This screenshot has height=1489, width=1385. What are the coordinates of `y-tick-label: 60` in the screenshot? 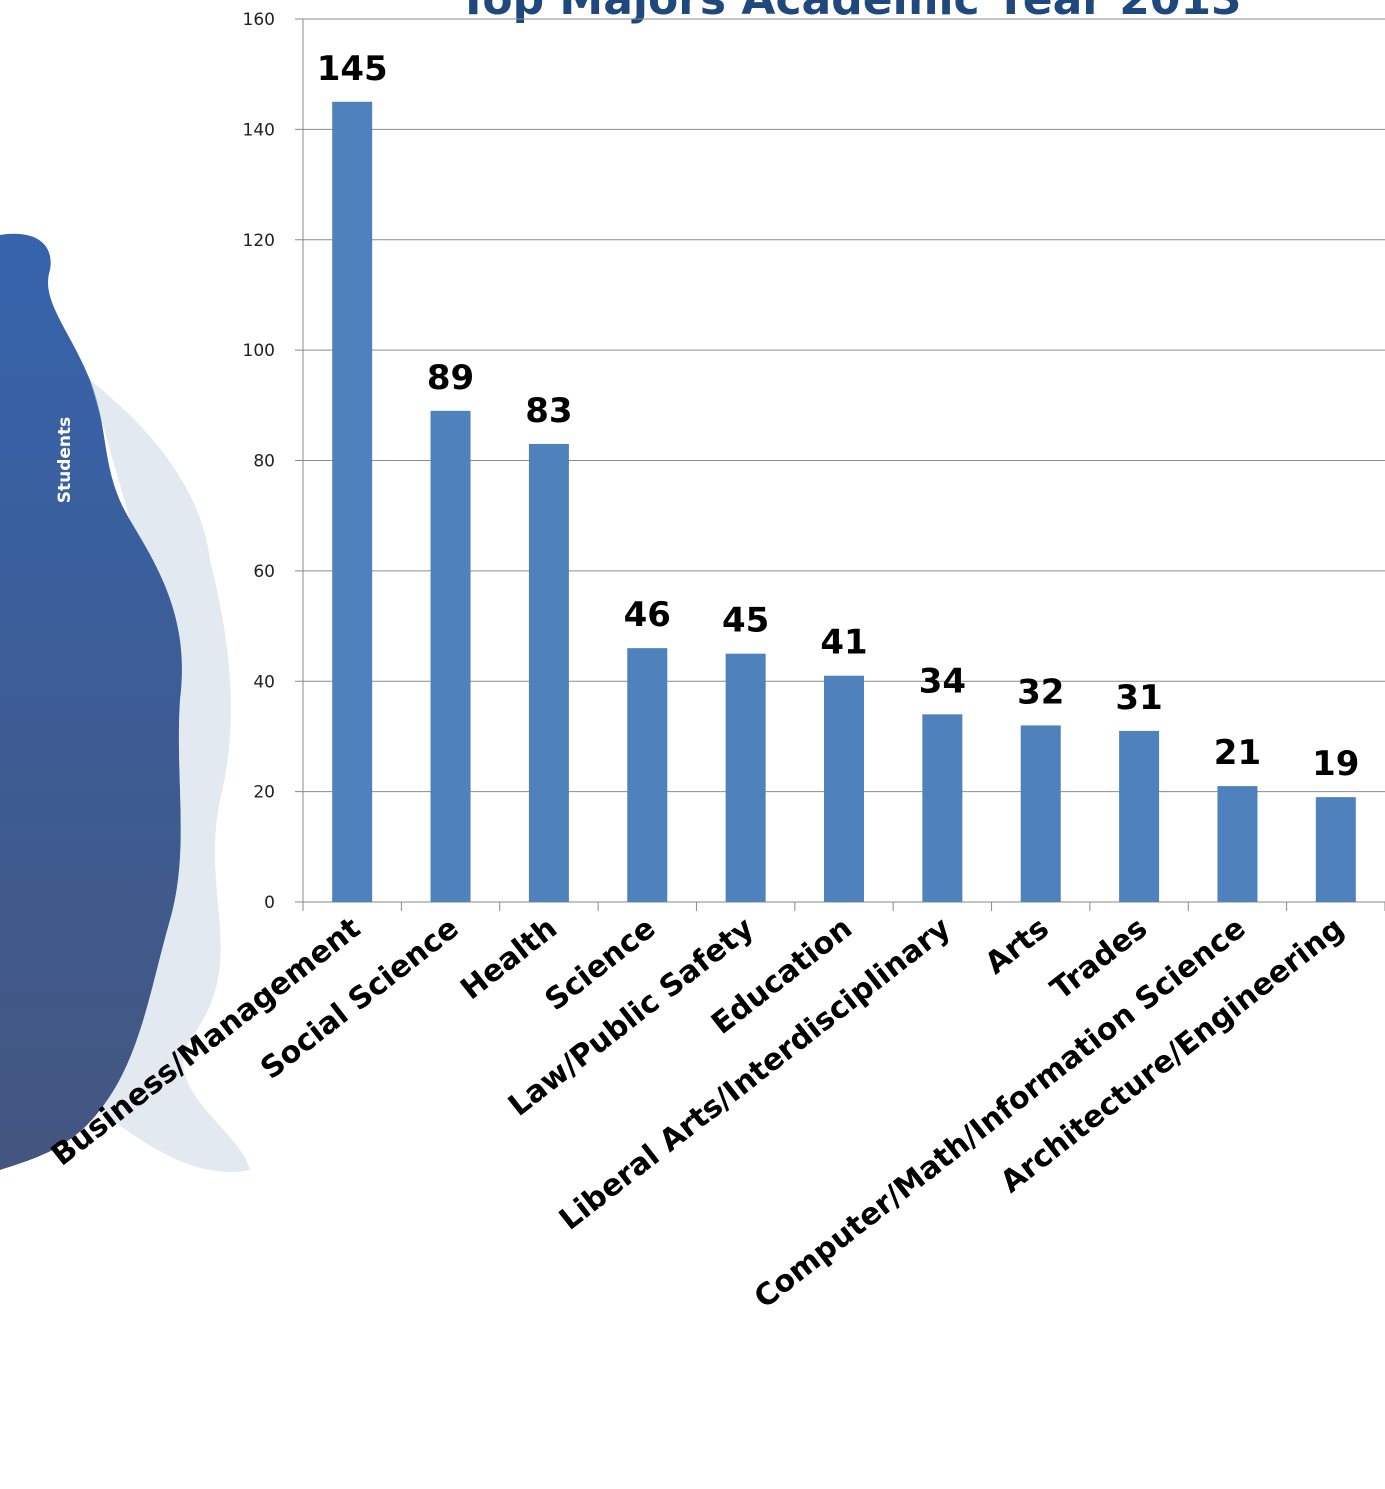 It's located at (264, 572).